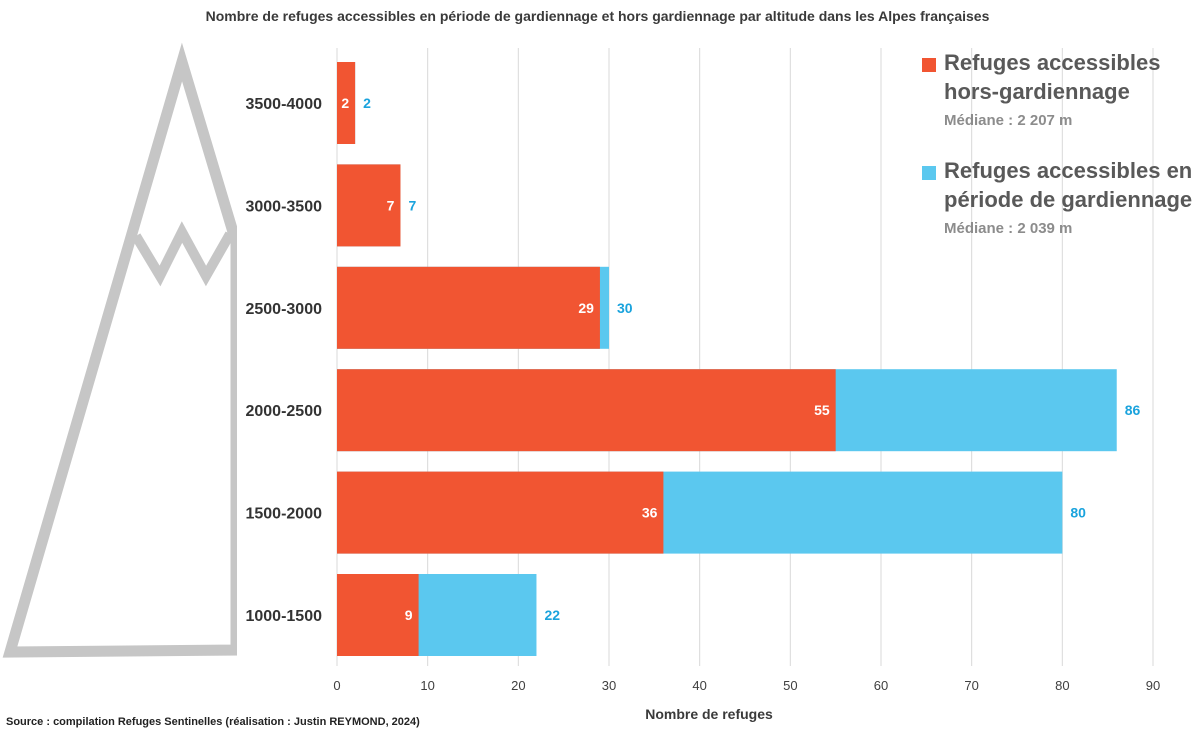 The image size is (1195, 729). Describe the element at coordinates (283, 309) in the screenshot. I see `category-label: 2500-3000` at that location.